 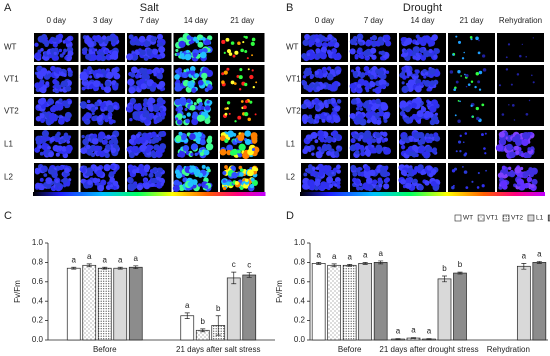 I want to click on y-tick-label: 1.0, so click(x=38, y=242).